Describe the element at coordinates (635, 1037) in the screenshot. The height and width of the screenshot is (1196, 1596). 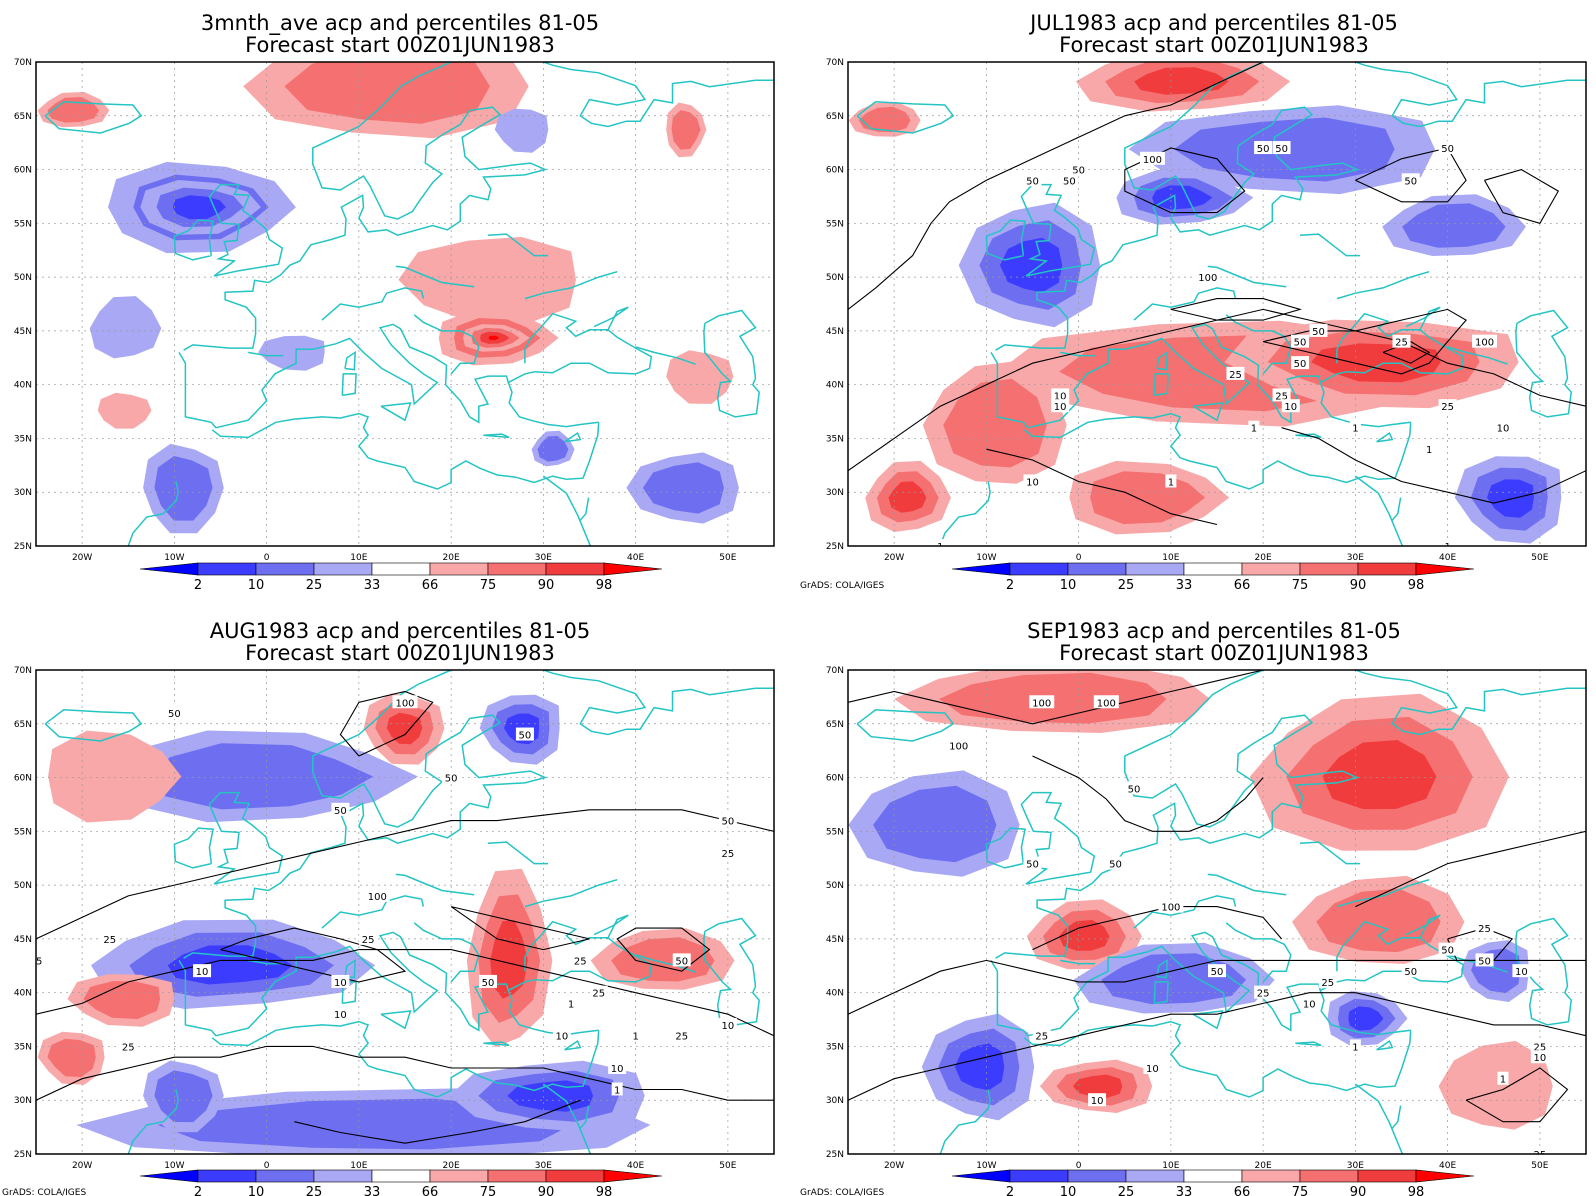
I see `contour-label: 1` at that location.